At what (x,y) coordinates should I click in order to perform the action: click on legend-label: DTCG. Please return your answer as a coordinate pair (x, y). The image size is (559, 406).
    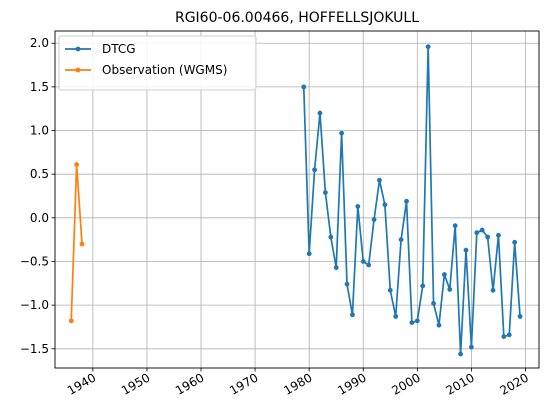
    Looking at the image, I should click on (119, 49).